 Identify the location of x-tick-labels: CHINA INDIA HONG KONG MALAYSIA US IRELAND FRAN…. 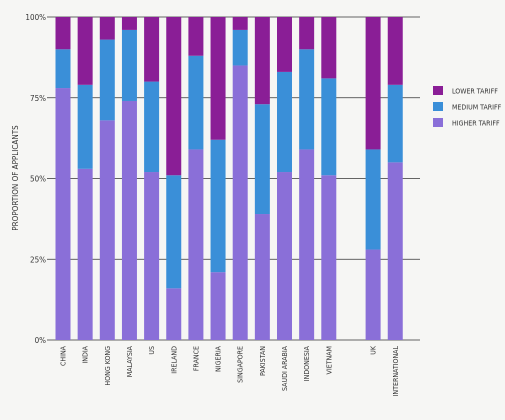
(230, 370).